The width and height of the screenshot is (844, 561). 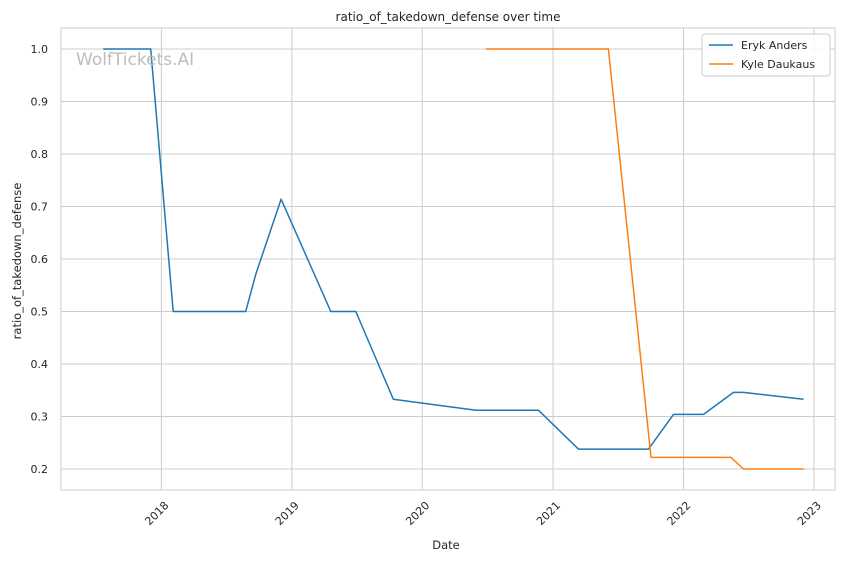 I want to click on y-tick-label: 0.3, so click(x=40, y=417).